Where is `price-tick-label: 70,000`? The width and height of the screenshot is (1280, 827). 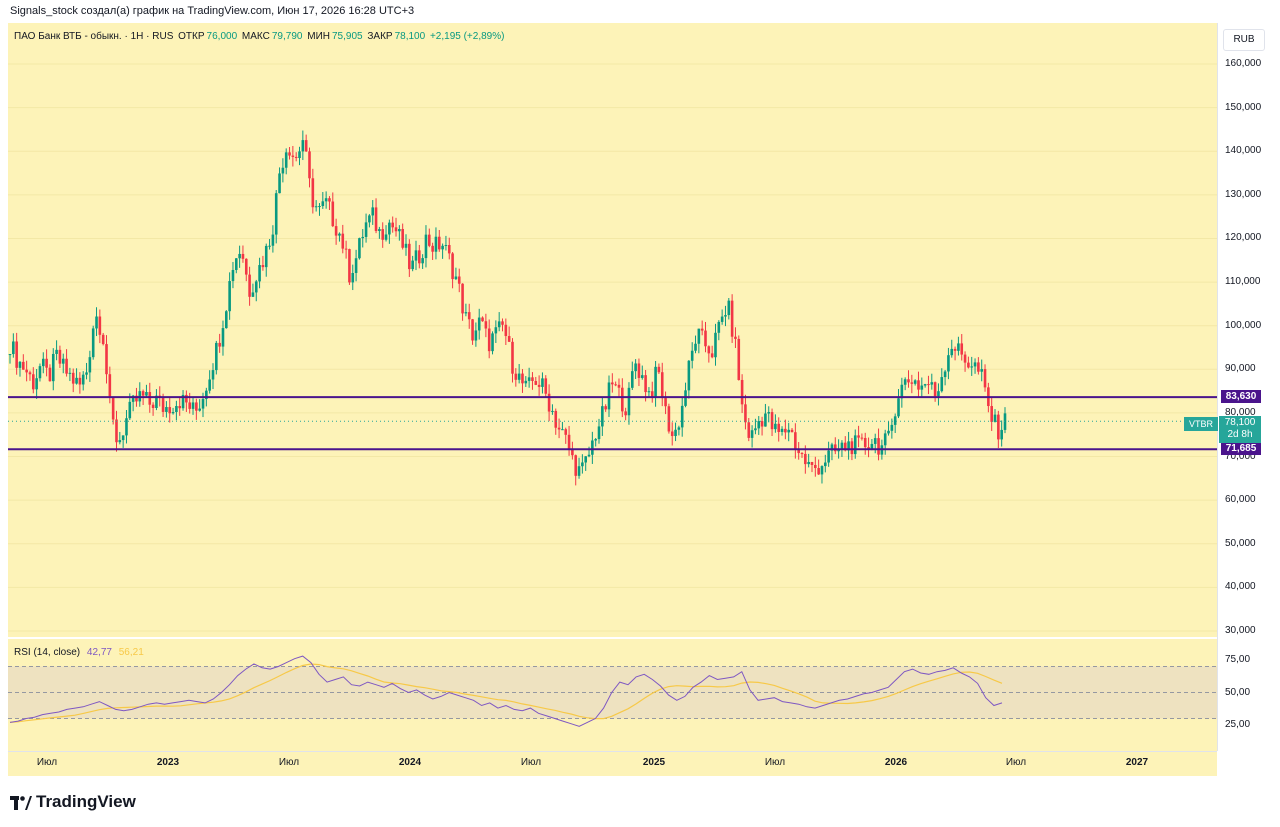 price-tick-label: 70,000 is located at coordinates (1240, 456).